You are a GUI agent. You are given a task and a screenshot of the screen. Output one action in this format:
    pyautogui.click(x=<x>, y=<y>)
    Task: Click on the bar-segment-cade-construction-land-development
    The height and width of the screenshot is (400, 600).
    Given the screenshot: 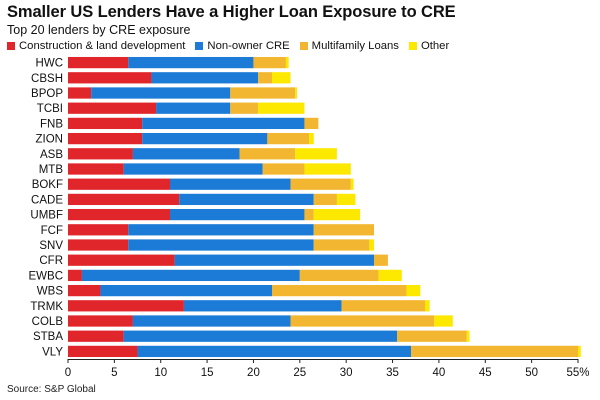 What is the action you would take?
    pyautogui.click(x=124, y=199)
    